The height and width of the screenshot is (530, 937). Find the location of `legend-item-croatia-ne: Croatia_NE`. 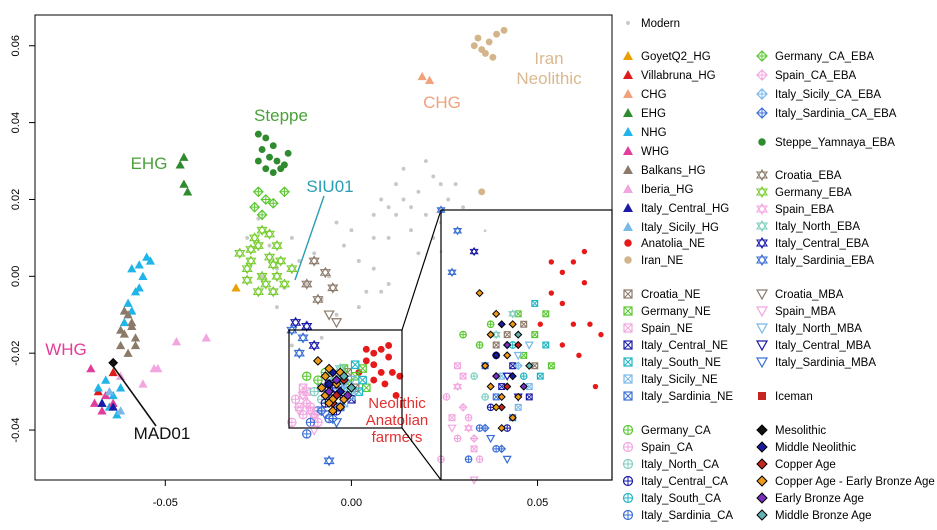

legend-item-croatia-ne: Croatia_NE is located at coordinates (662, 295).